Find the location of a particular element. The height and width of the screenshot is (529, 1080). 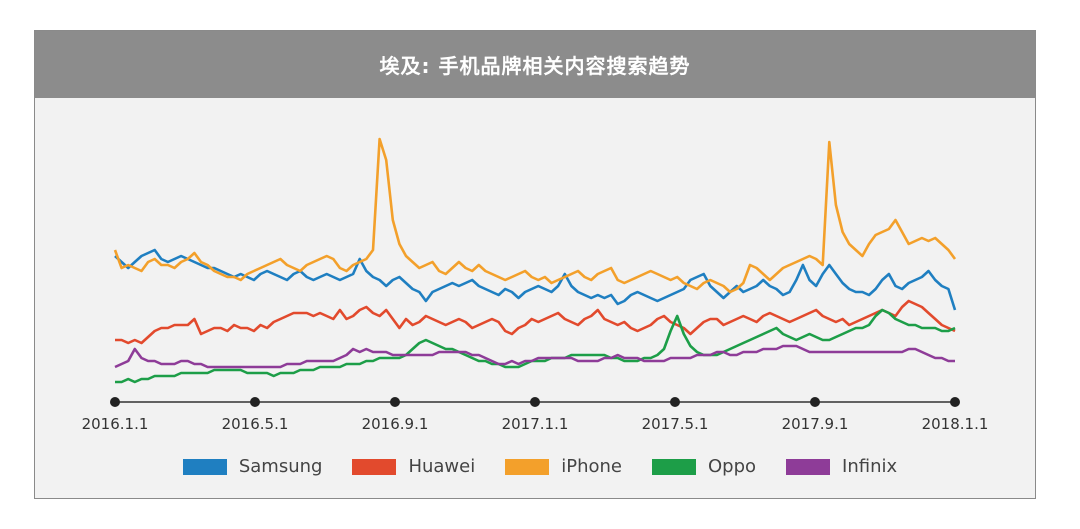

x-tick-label: 2017.9.1 is located at coordinates (815, 424).